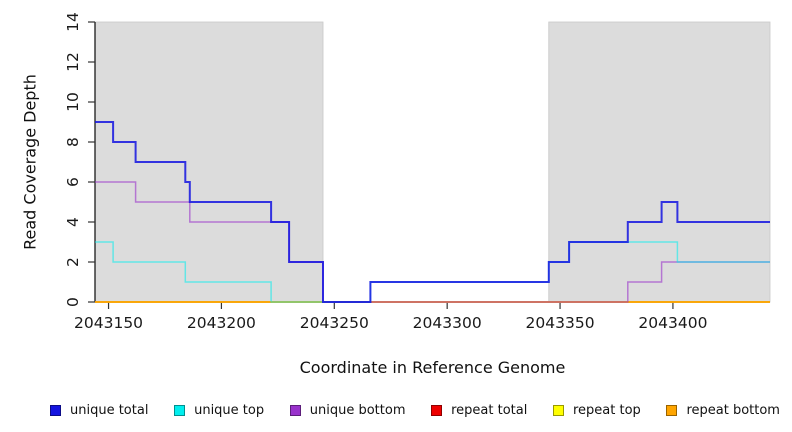 The image size is (792, 432). I want to click on x-axis-title: Coordinate in Reference Genome, so click(432, 367).